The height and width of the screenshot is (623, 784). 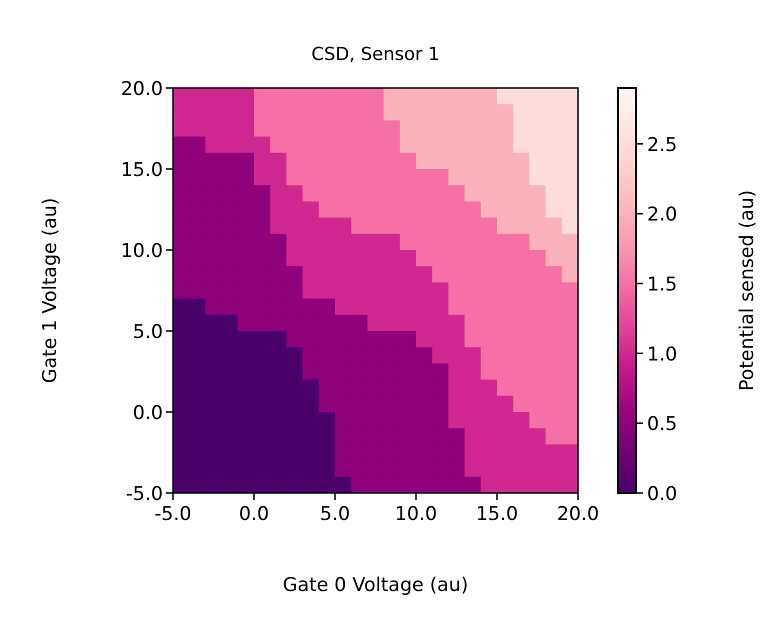 What do you see at coordinates (662, 215) in the screenshot?
I see `color-bar-label: 2.0` at bounding box center [662, 215].